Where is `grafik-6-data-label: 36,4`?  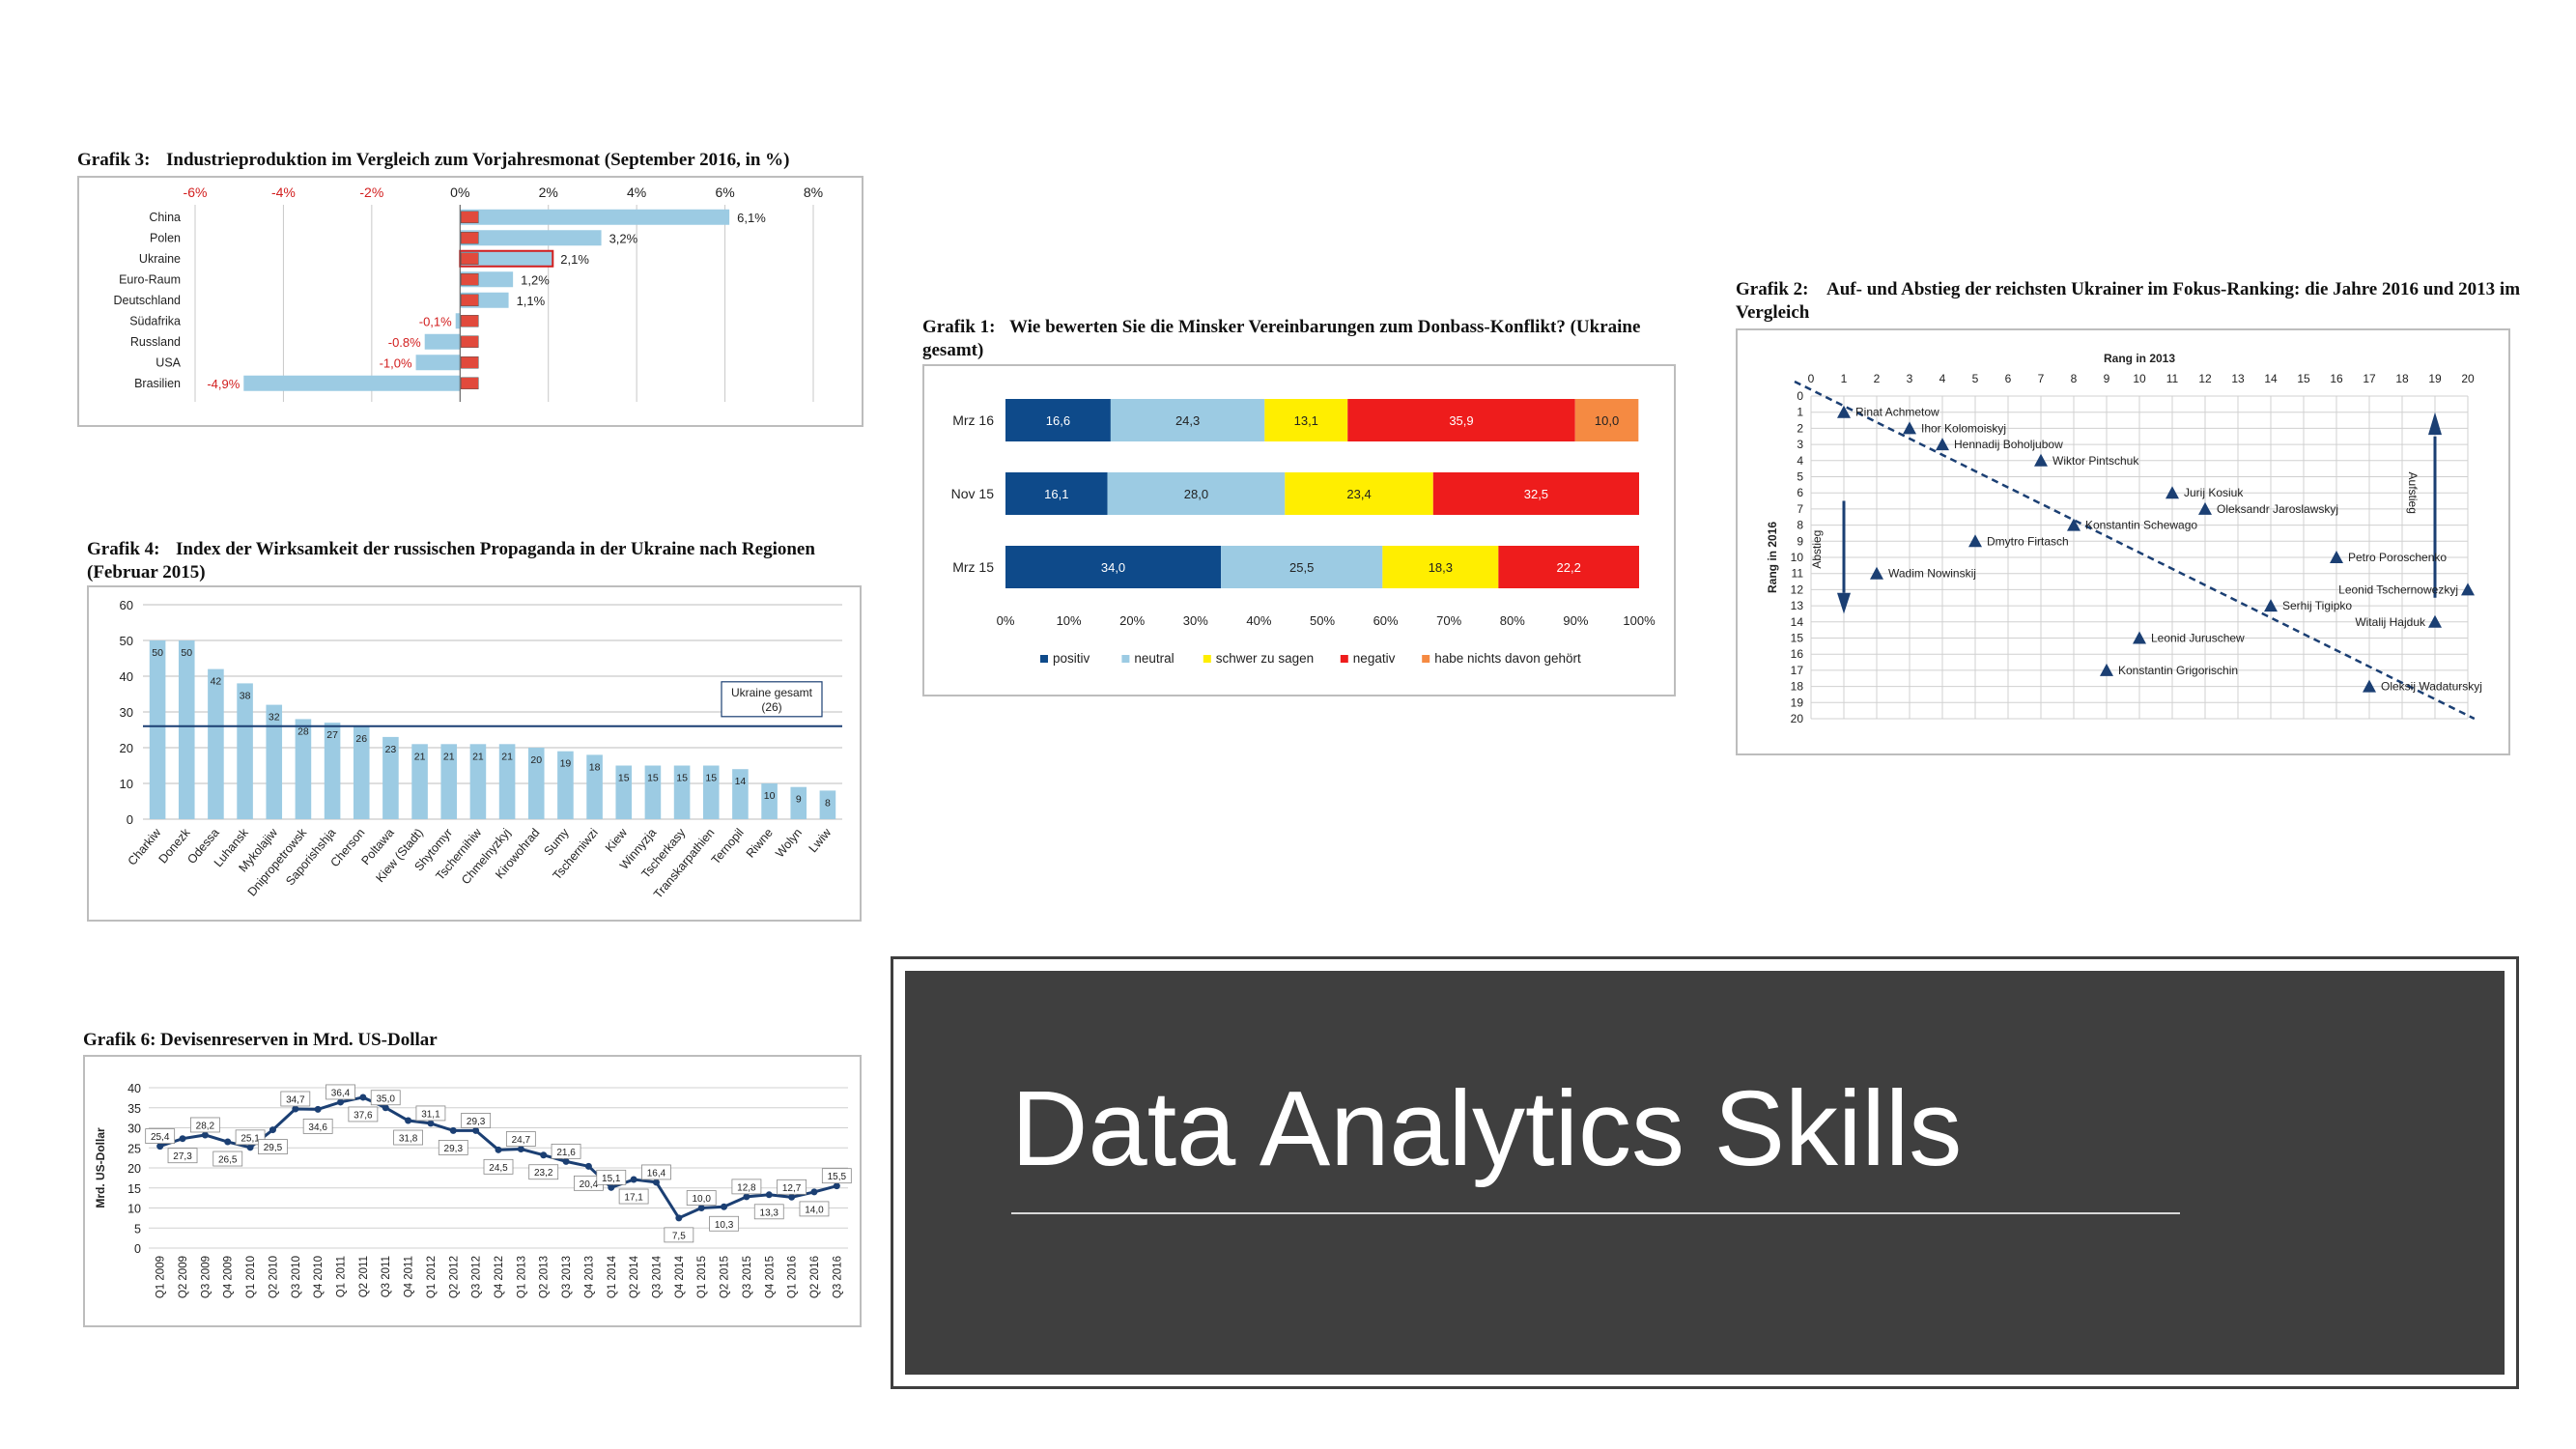 grafik-6-data-label: 36,4 is located at coordinates (341, 1093).